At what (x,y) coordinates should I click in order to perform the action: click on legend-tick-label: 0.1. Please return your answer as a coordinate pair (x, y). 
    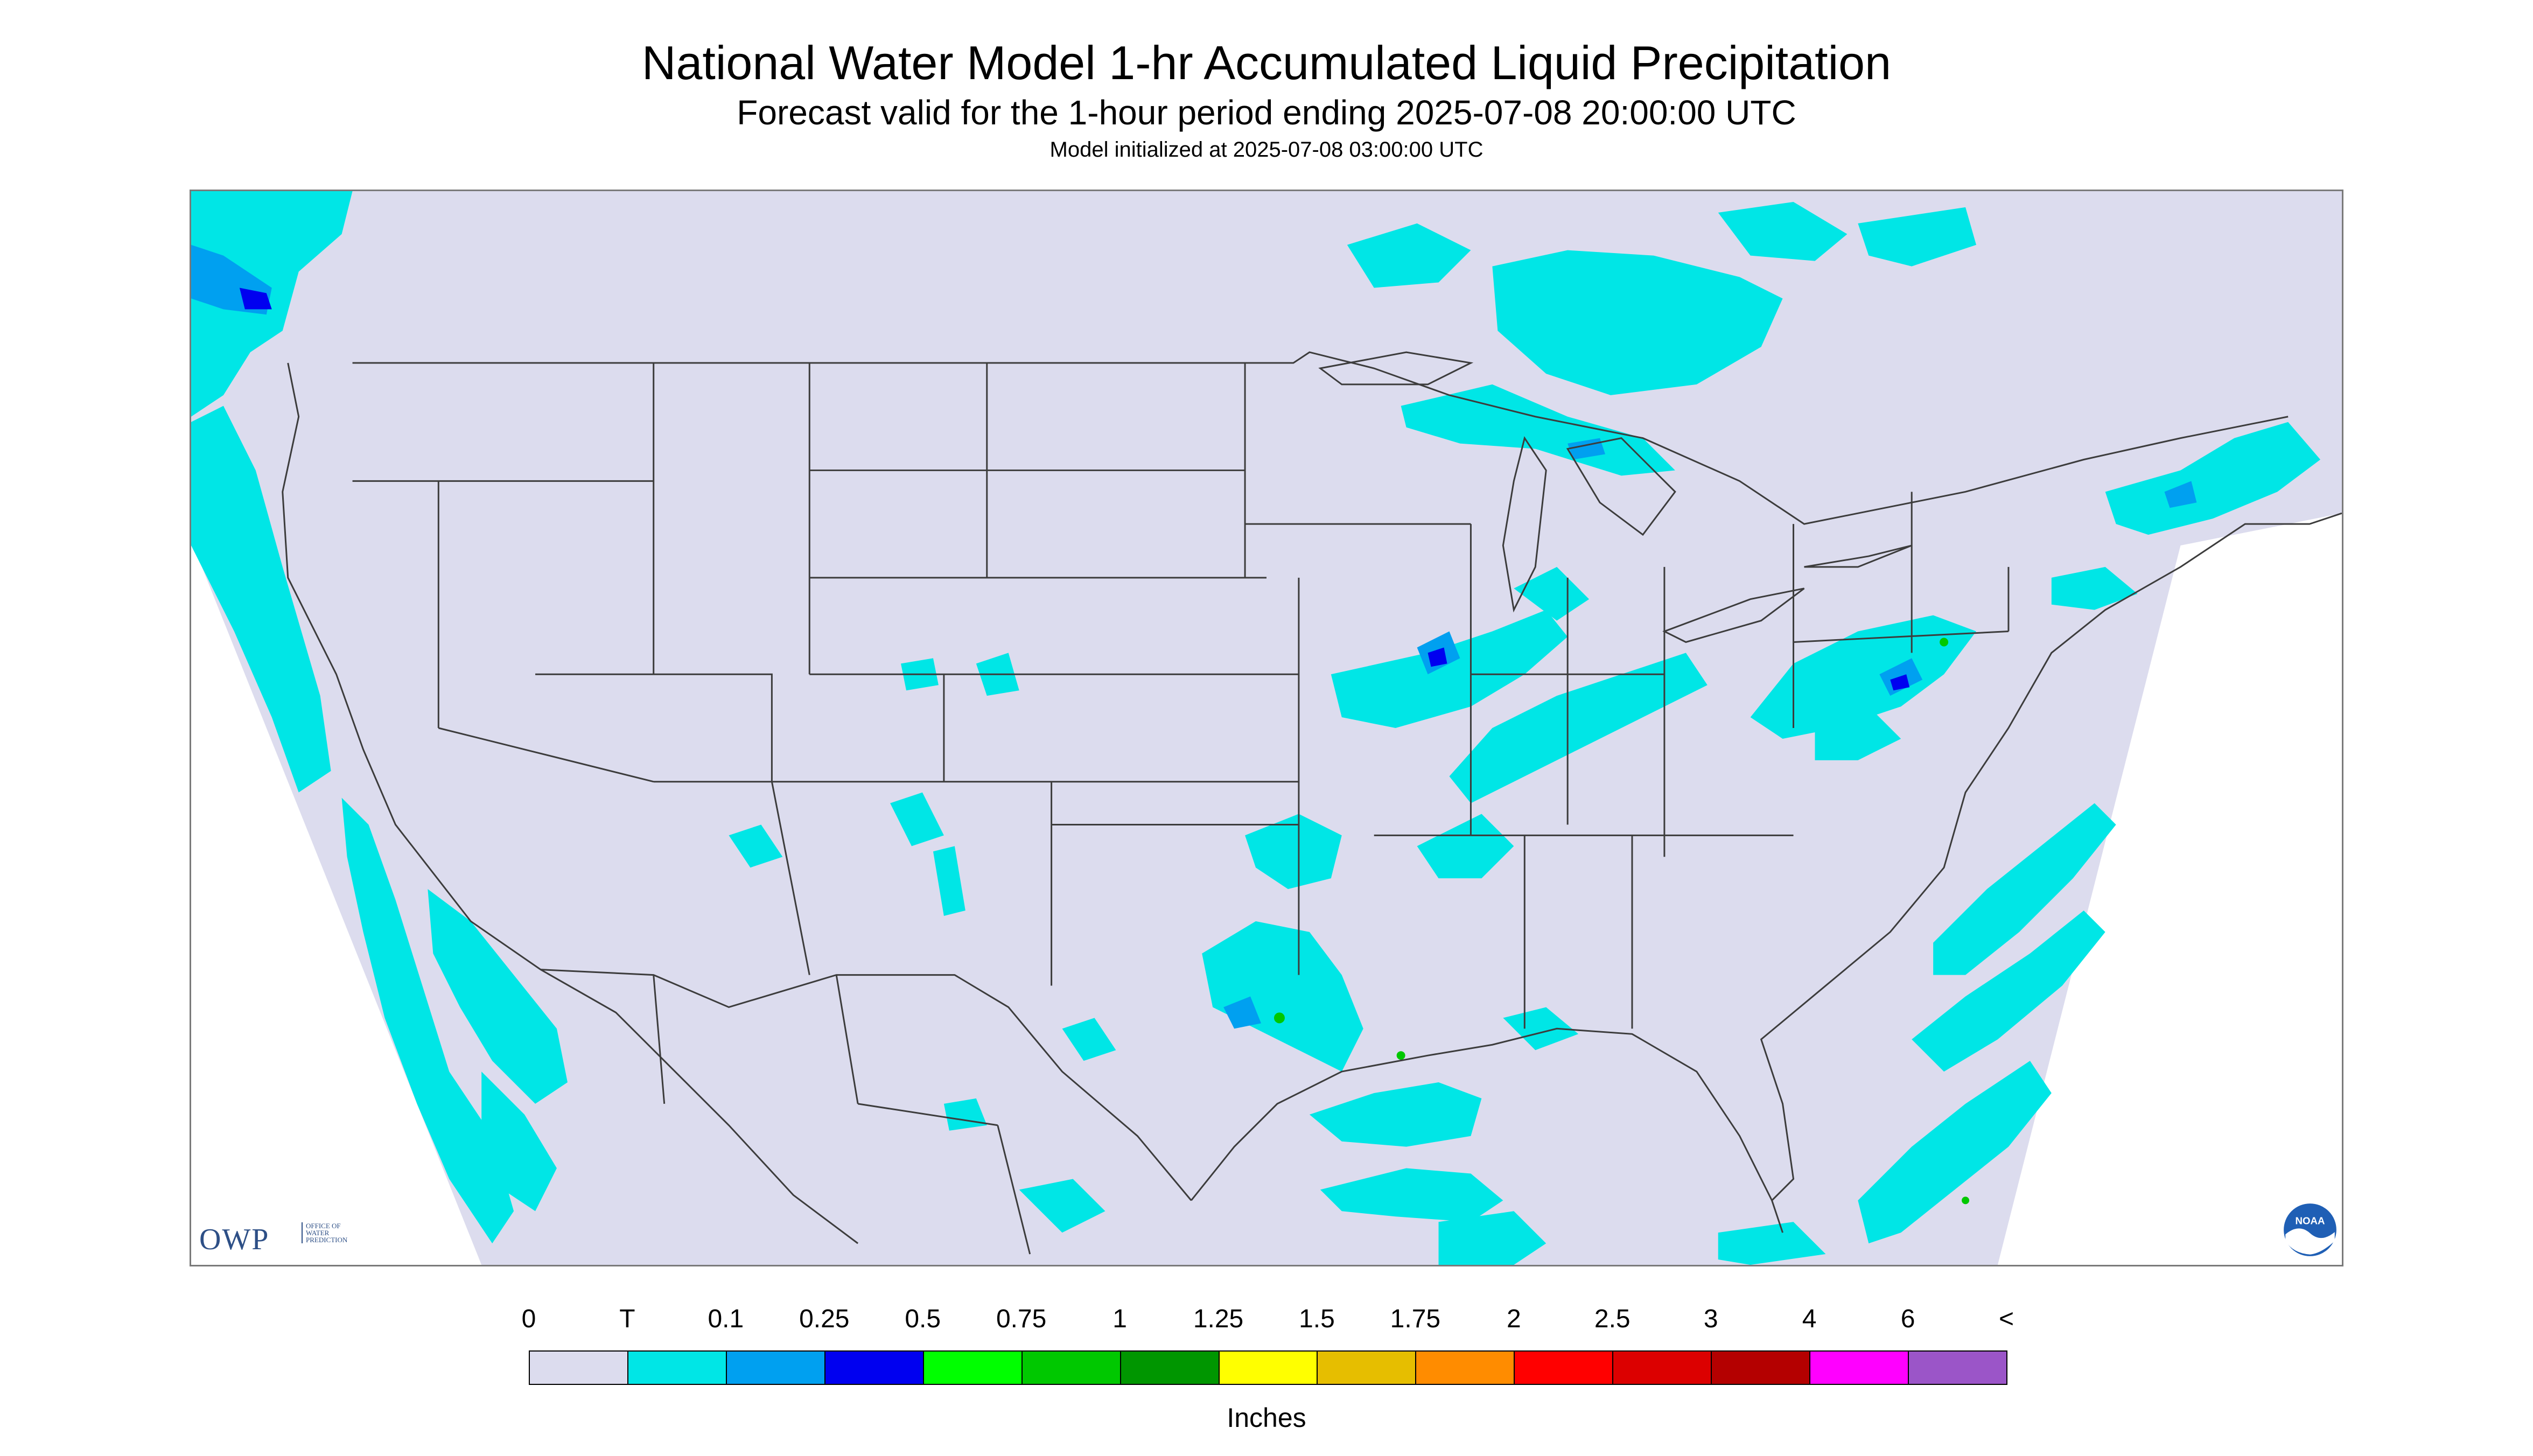
    Looking at the image, I should click on (726, 1319).